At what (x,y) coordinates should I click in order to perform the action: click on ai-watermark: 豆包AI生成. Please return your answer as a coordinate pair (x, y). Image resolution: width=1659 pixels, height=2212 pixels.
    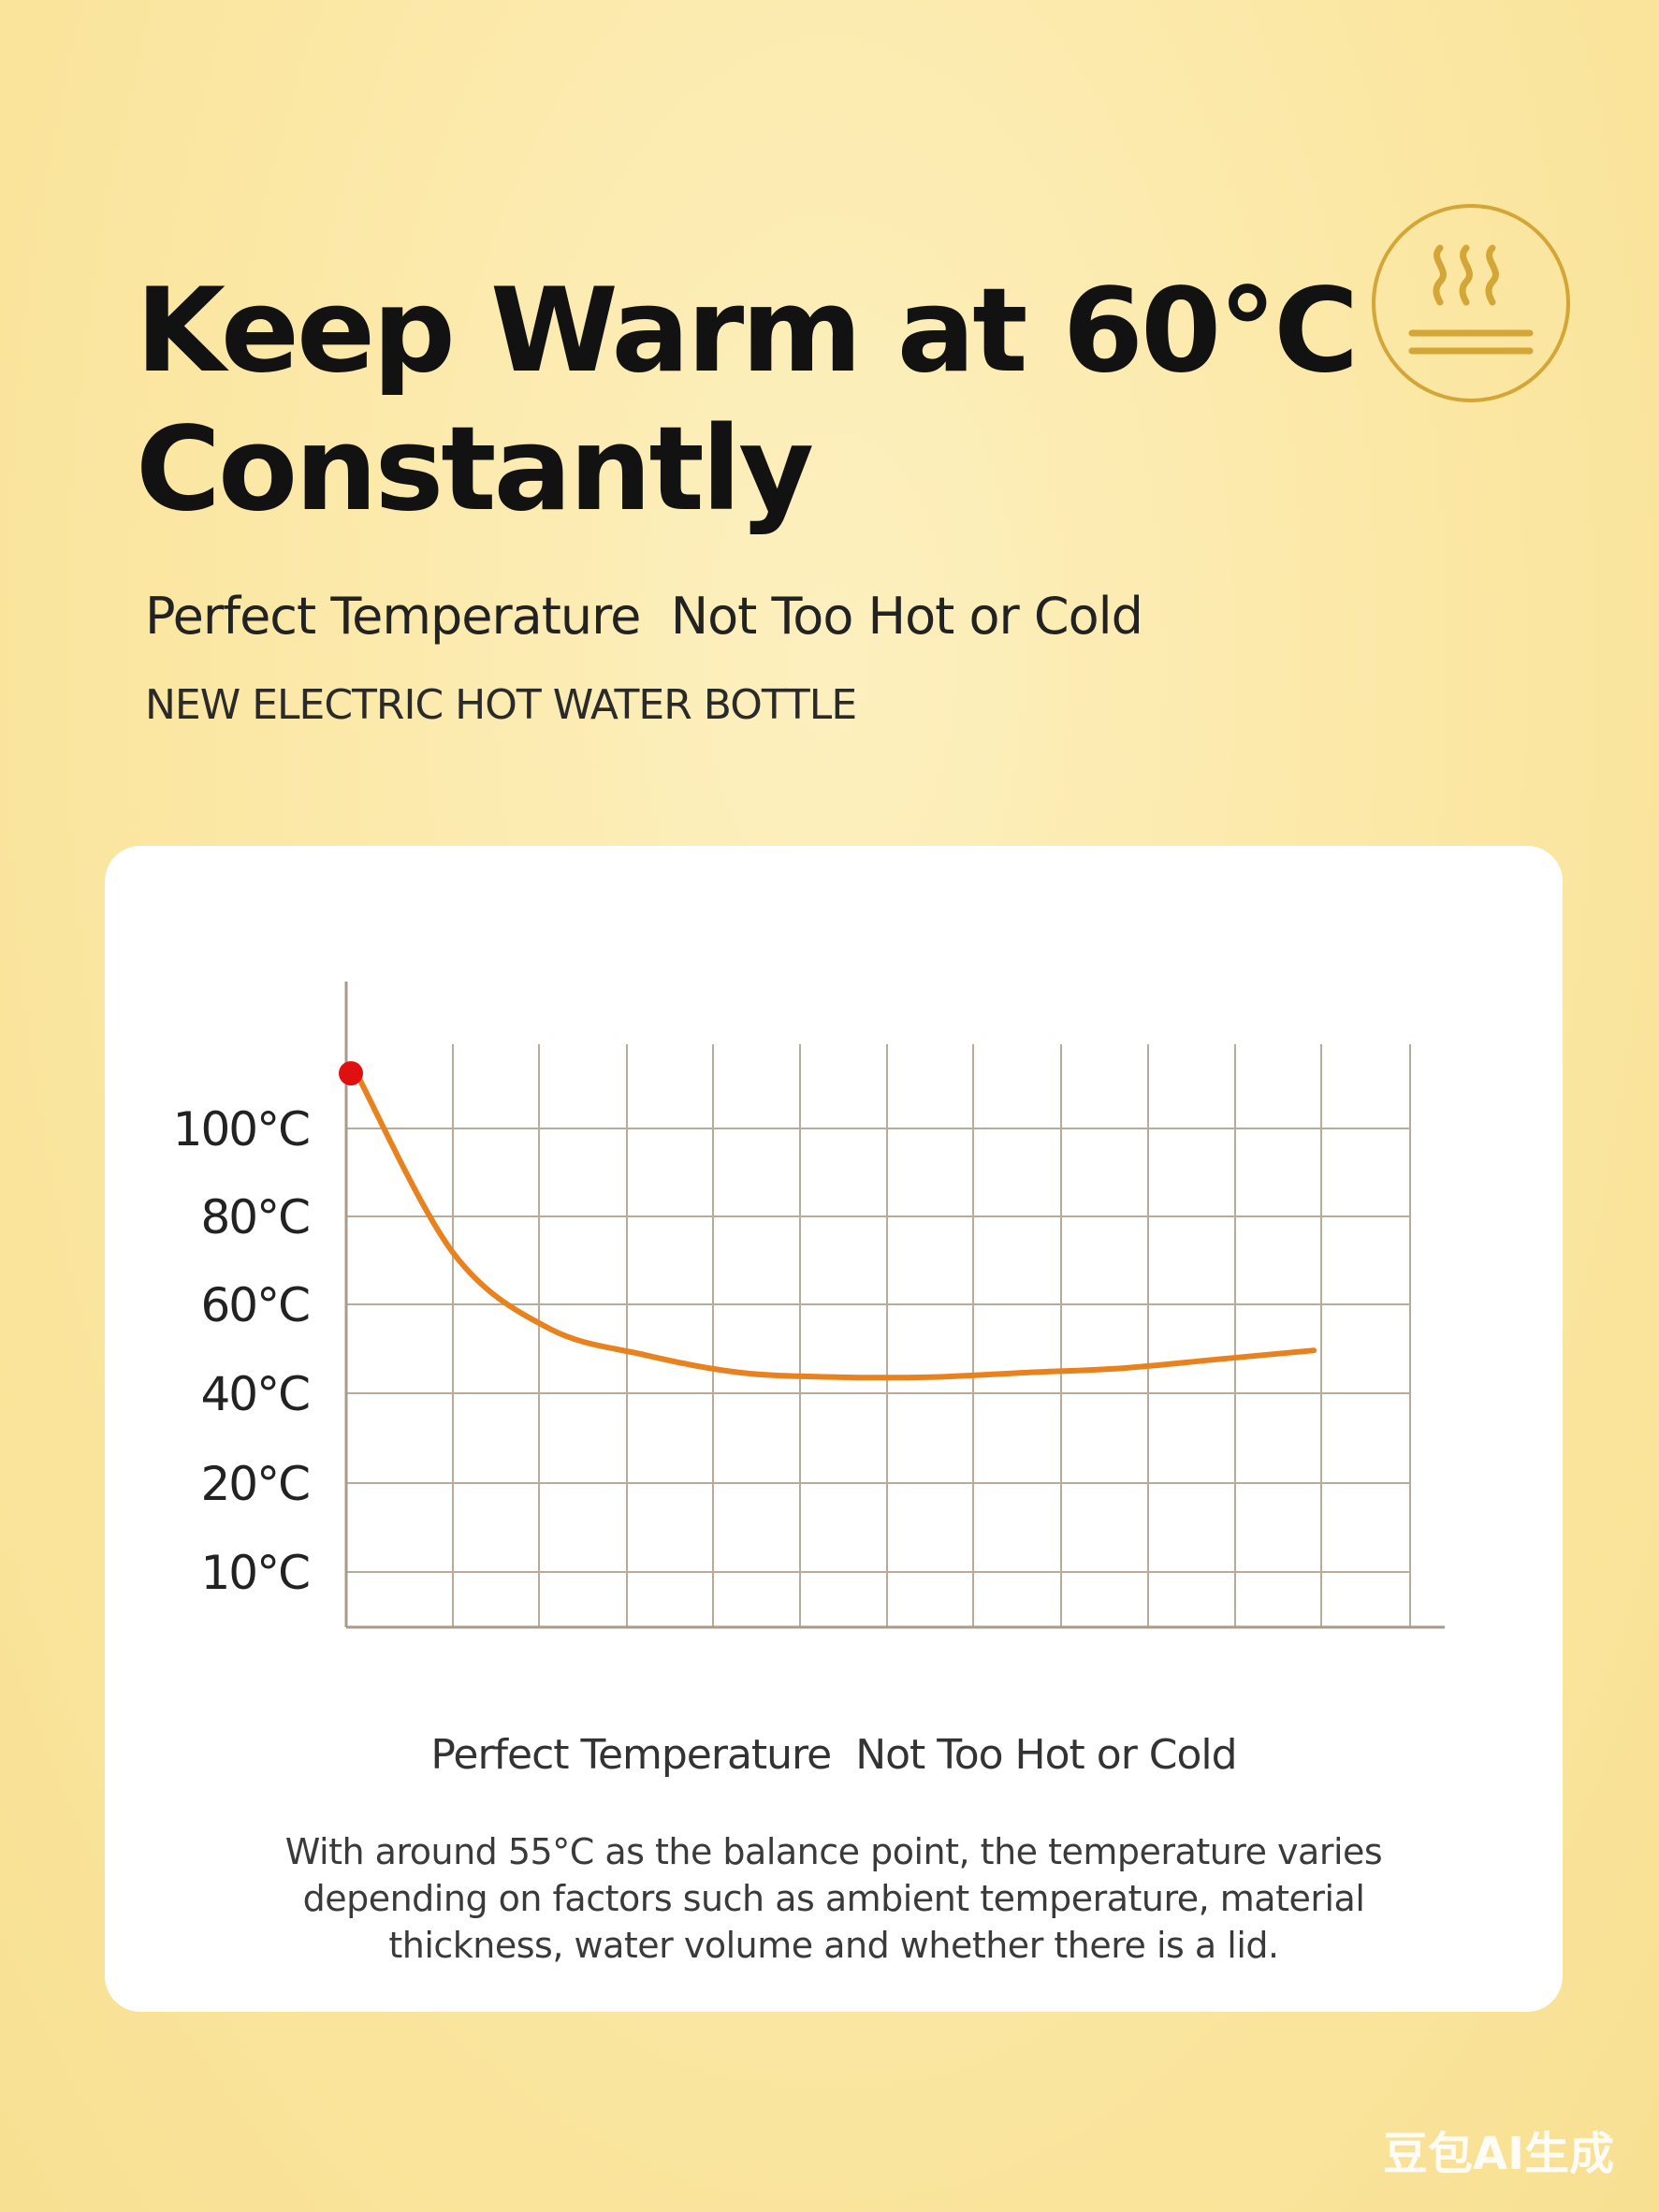
    Looking at the image, I should click on (1499, 2154).